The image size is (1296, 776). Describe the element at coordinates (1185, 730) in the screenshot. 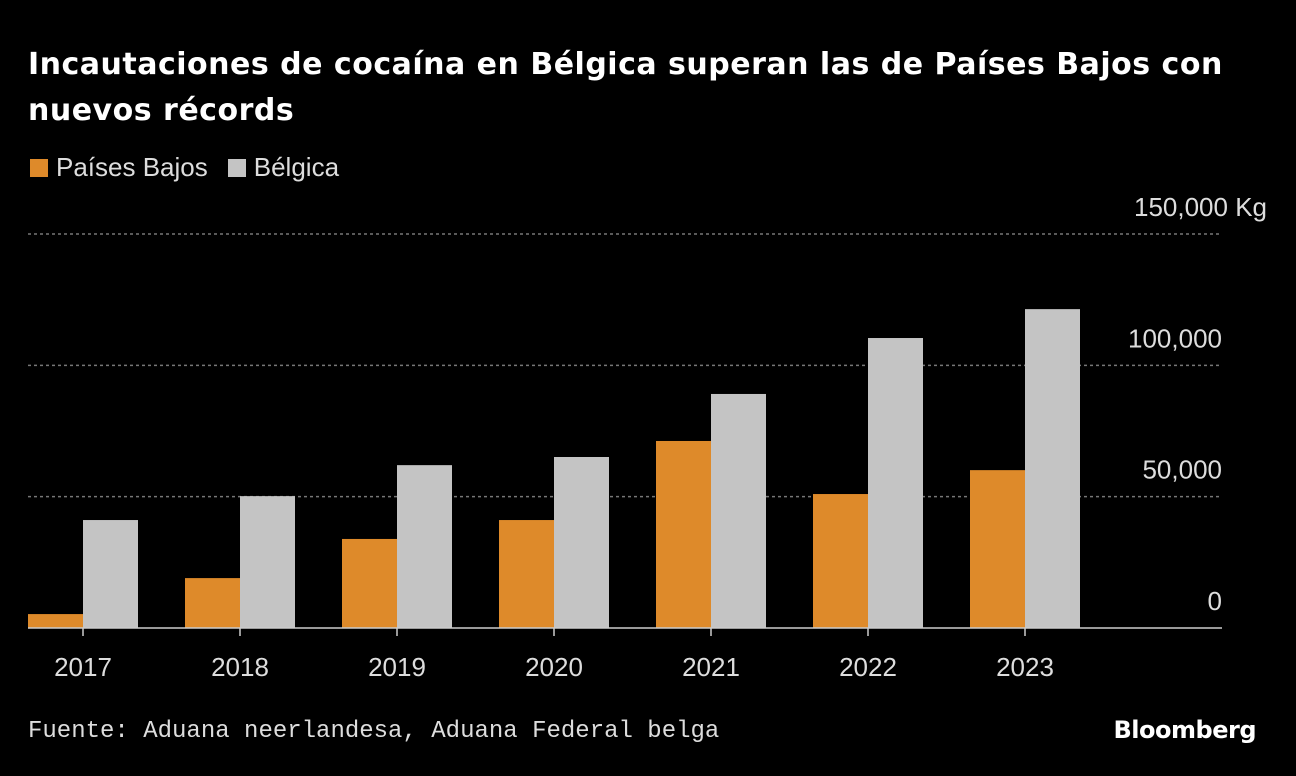

I see `bloomberg-logo: Bloomberg` at that location.